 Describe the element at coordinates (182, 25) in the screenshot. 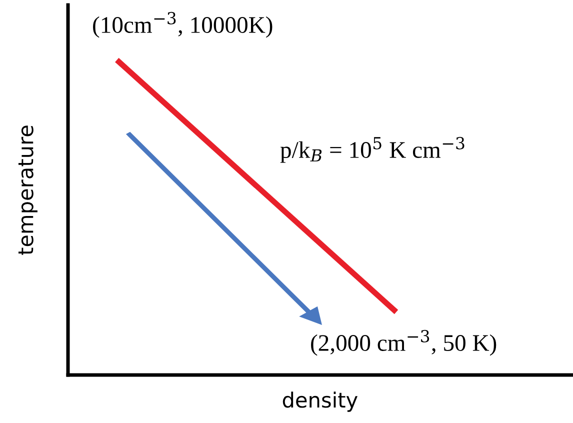

I see `text: (10cm$^{−3}$, 10000K)` at that location.